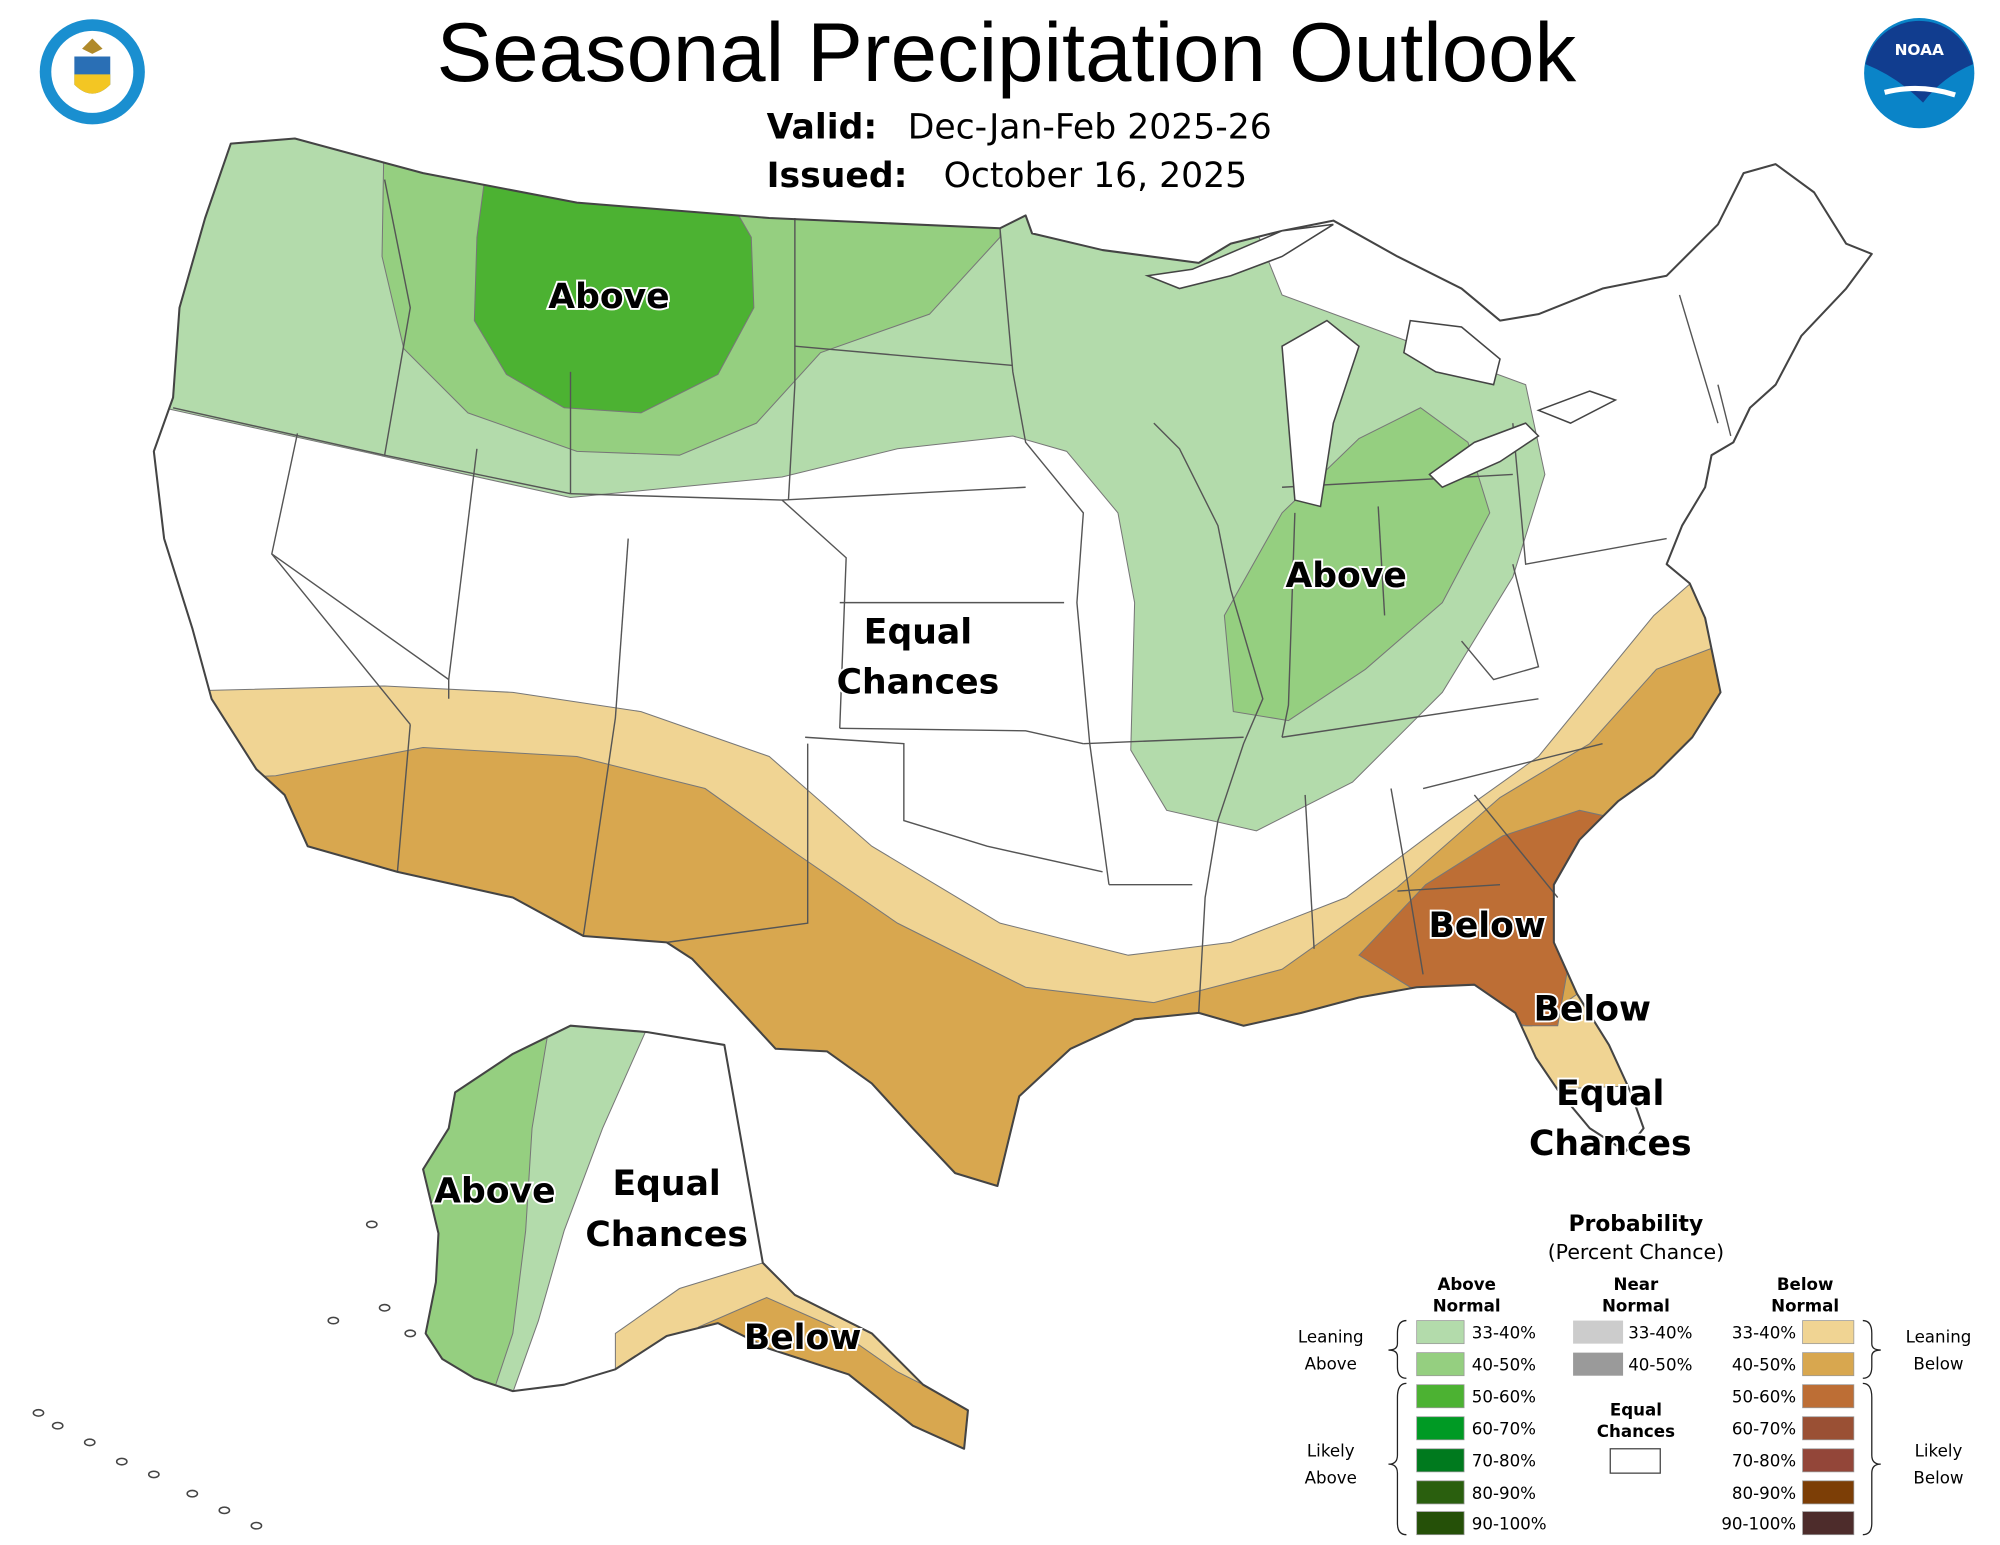  I want to click on legend-below-range: 33-40%, so click(1764, 1333).